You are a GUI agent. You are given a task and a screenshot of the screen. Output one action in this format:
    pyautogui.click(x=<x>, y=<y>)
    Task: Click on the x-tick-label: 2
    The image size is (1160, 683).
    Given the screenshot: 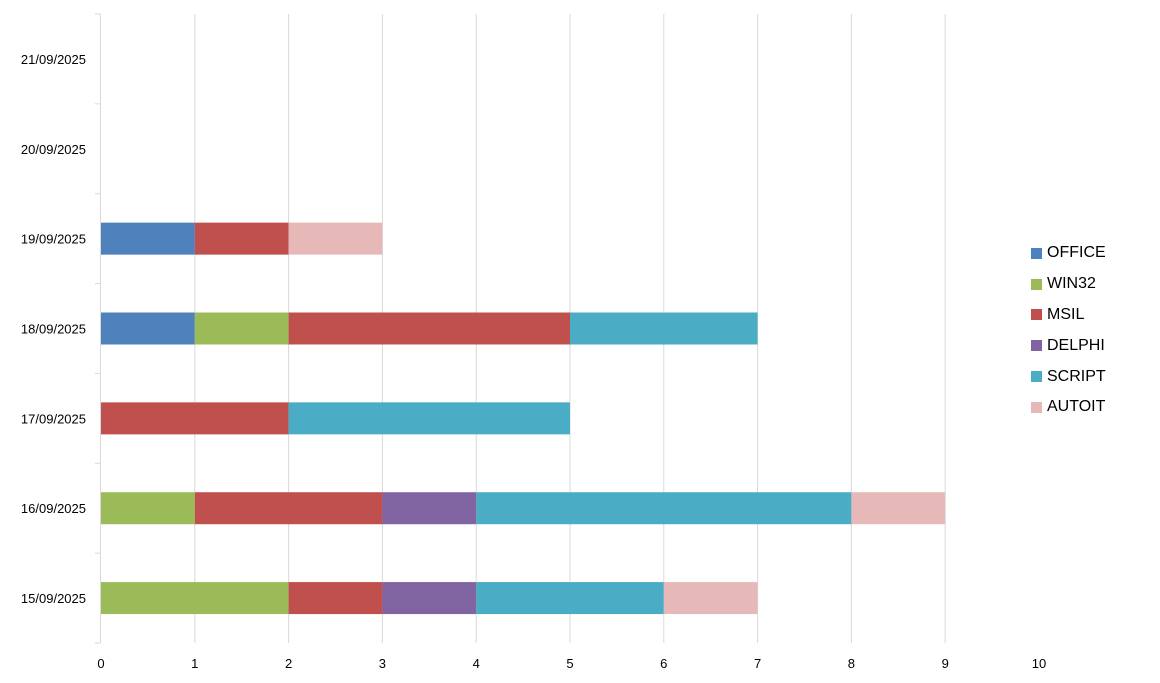 What is the action you would take?
    pyautogui.click(x=288, y=663)
    